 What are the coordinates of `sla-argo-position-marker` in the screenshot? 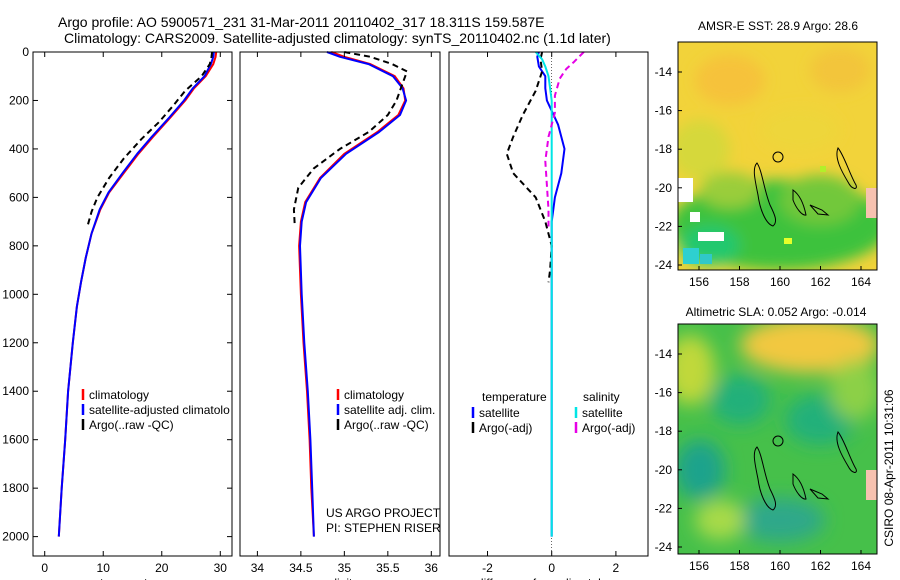 It's located at (778, 441).